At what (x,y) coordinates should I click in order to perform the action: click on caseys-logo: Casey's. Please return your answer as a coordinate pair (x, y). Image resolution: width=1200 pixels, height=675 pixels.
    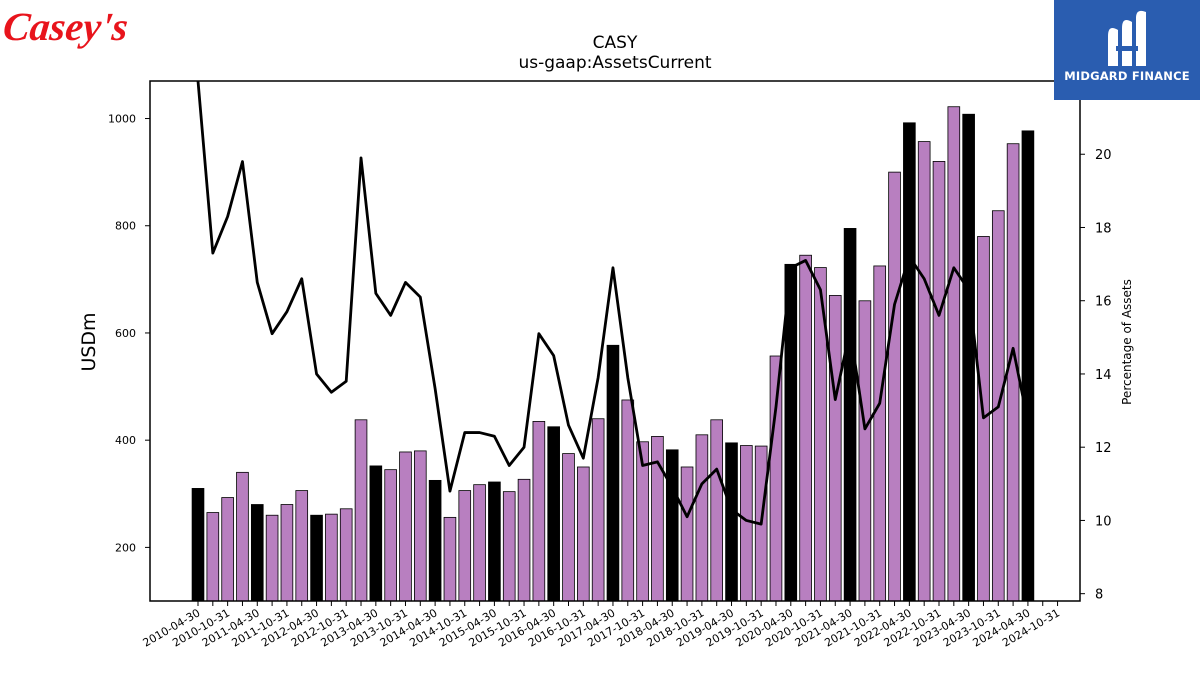
    Looking at the image, I should click on (67, 28).